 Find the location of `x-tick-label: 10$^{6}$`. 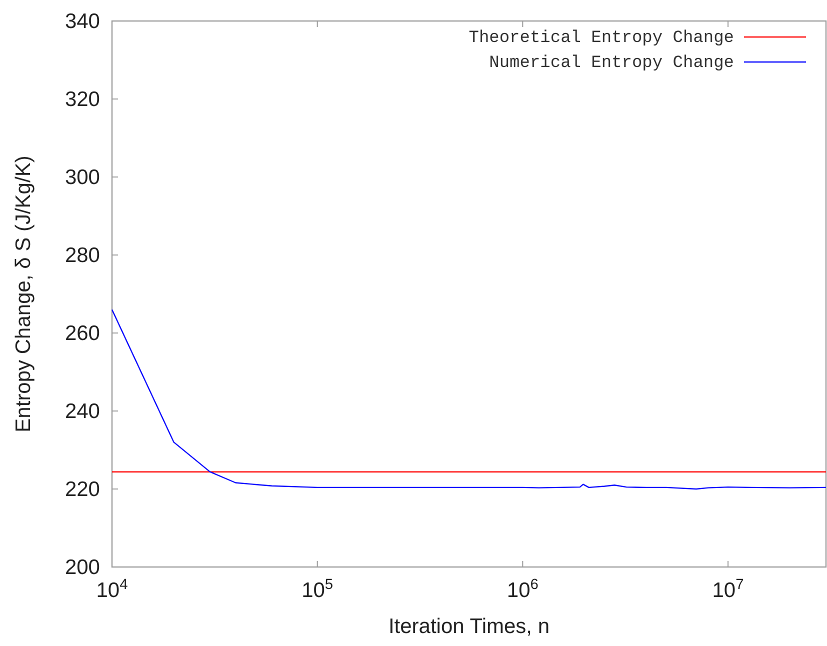

x-tick-label: 10$^{6}$ is located at coordinates (522, 589).